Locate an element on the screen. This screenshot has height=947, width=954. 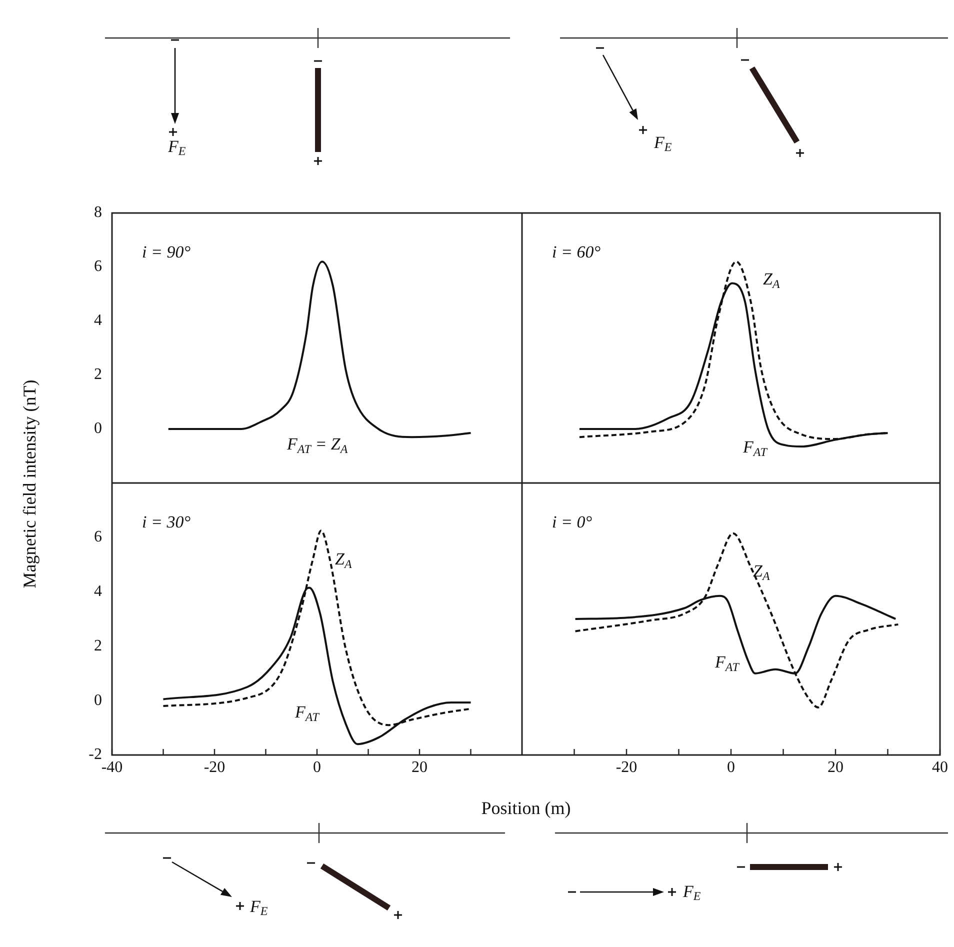
annotation: i = 0° is located at coordinates (572, 522).